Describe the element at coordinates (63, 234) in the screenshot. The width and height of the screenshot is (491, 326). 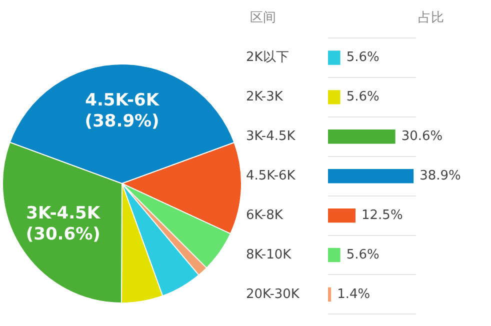
I see `data-label: (30.6%)` at that location.